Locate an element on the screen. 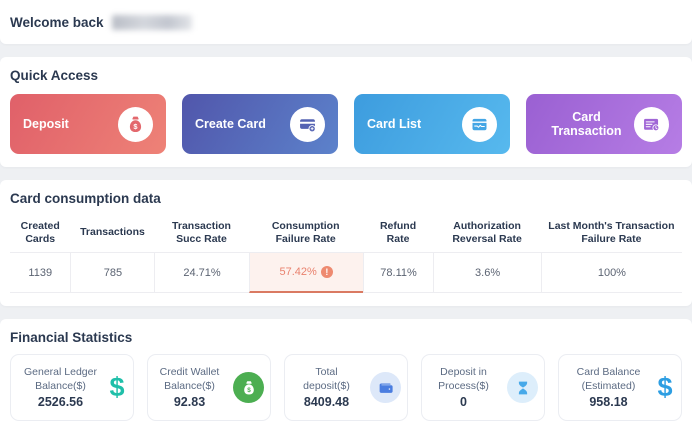 The image size is (692, 424). welcome-bar: Welcome back is located at coordinates (346, 22).